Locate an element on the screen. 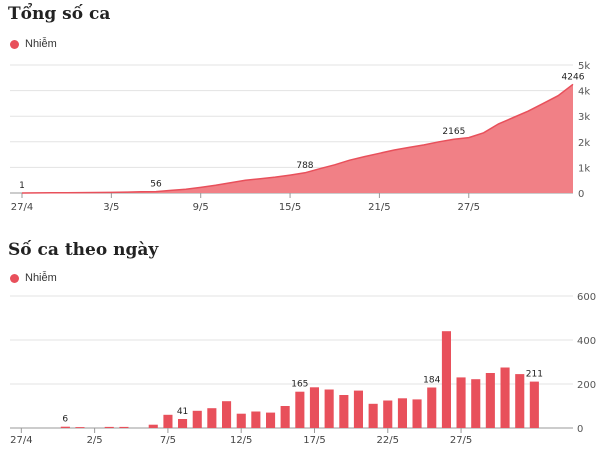 The width and height of the screenshot is (600, 452). data-label: 1 is located at coordinates (22, 186).